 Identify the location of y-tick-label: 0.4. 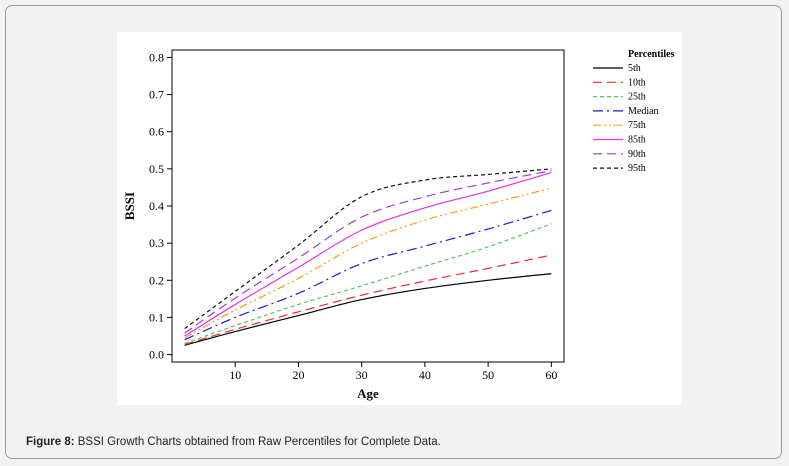
(156, 206).